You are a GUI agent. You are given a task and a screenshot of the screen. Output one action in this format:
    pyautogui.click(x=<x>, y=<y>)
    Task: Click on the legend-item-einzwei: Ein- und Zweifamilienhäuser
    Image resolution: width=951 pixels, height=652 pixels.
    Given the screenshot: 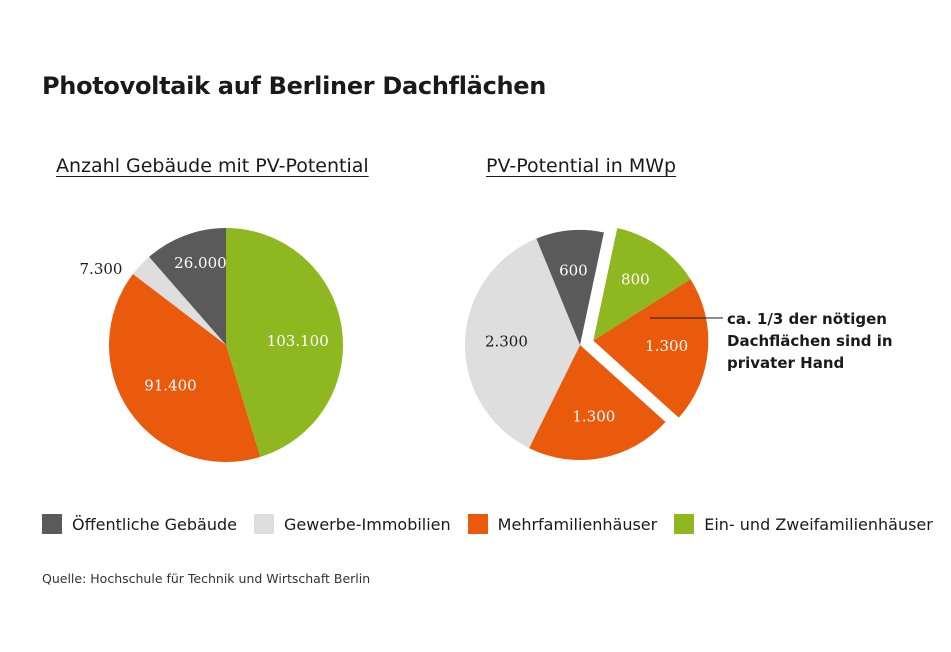 What is the action you would take?
    pyautogui.click(x=803, y=524)
    